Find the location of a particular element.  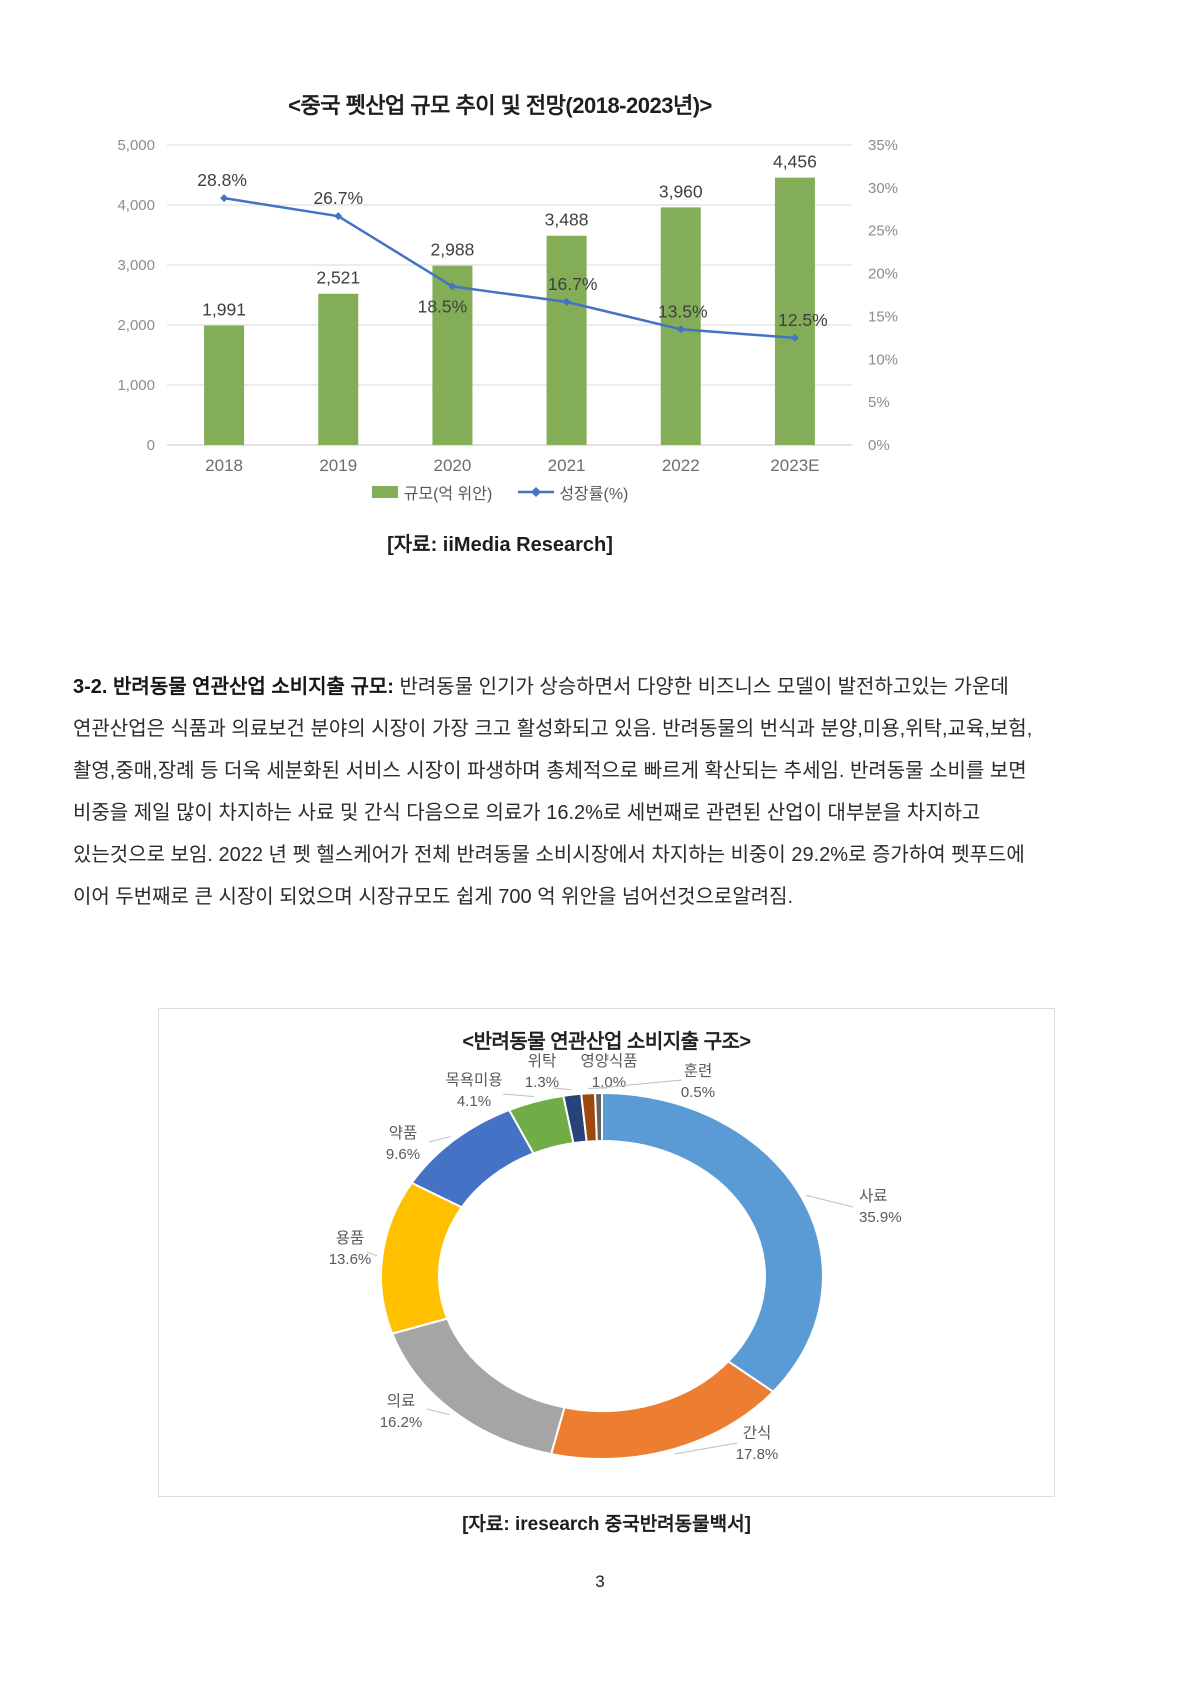

svg-text: 간식 is located at coordinates (757, 1433).